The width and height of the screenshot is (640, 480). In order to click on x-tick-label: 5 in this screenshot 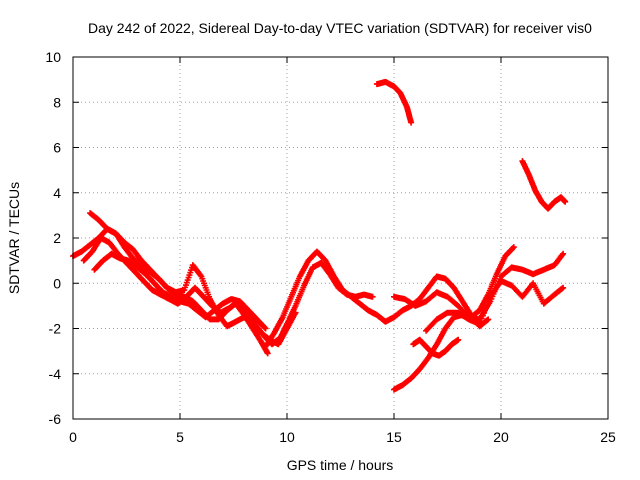, I will do `click(180, 437)`.